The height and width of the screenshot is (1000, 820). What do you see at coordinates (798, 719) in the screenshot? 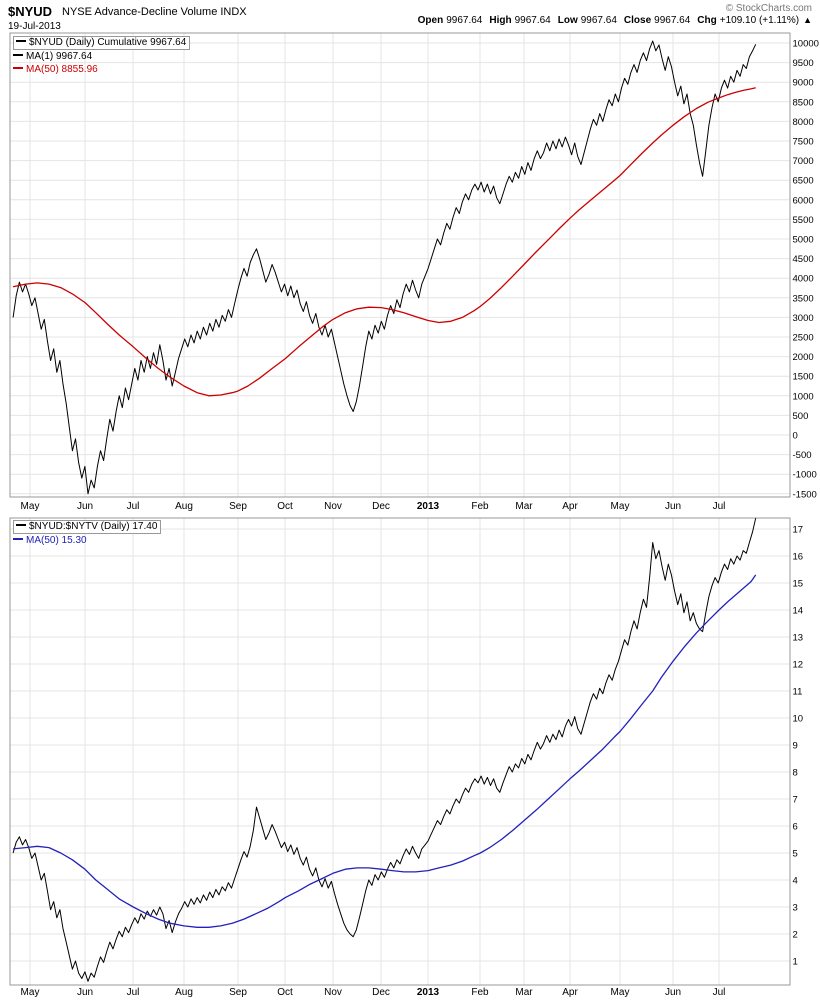
I see `y-tick-label: 10` at bounding box center [798, 719].